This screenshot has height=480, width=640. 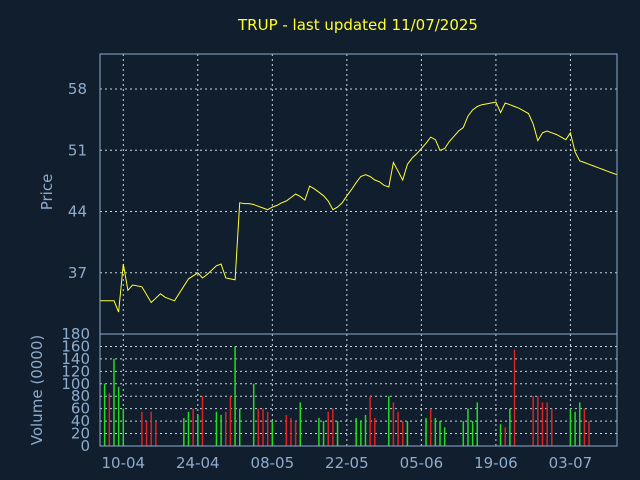 I want to click on x-tick-label: 22-05, so click(x=347, y=463).